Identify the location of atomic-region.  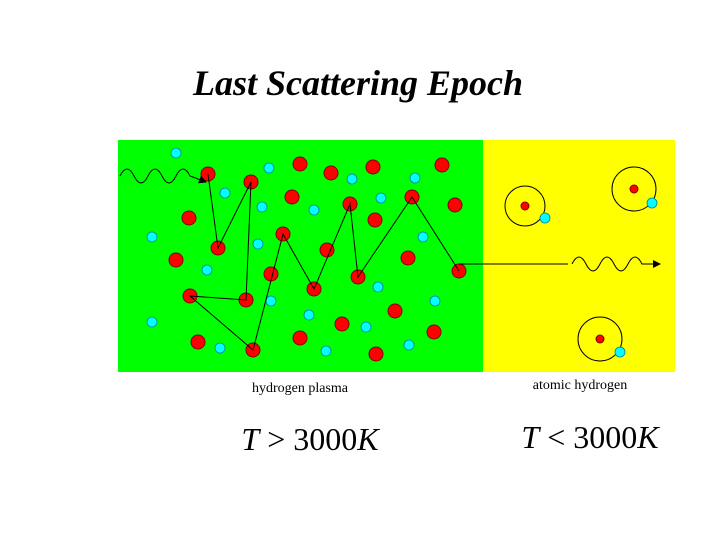
(579, 256).